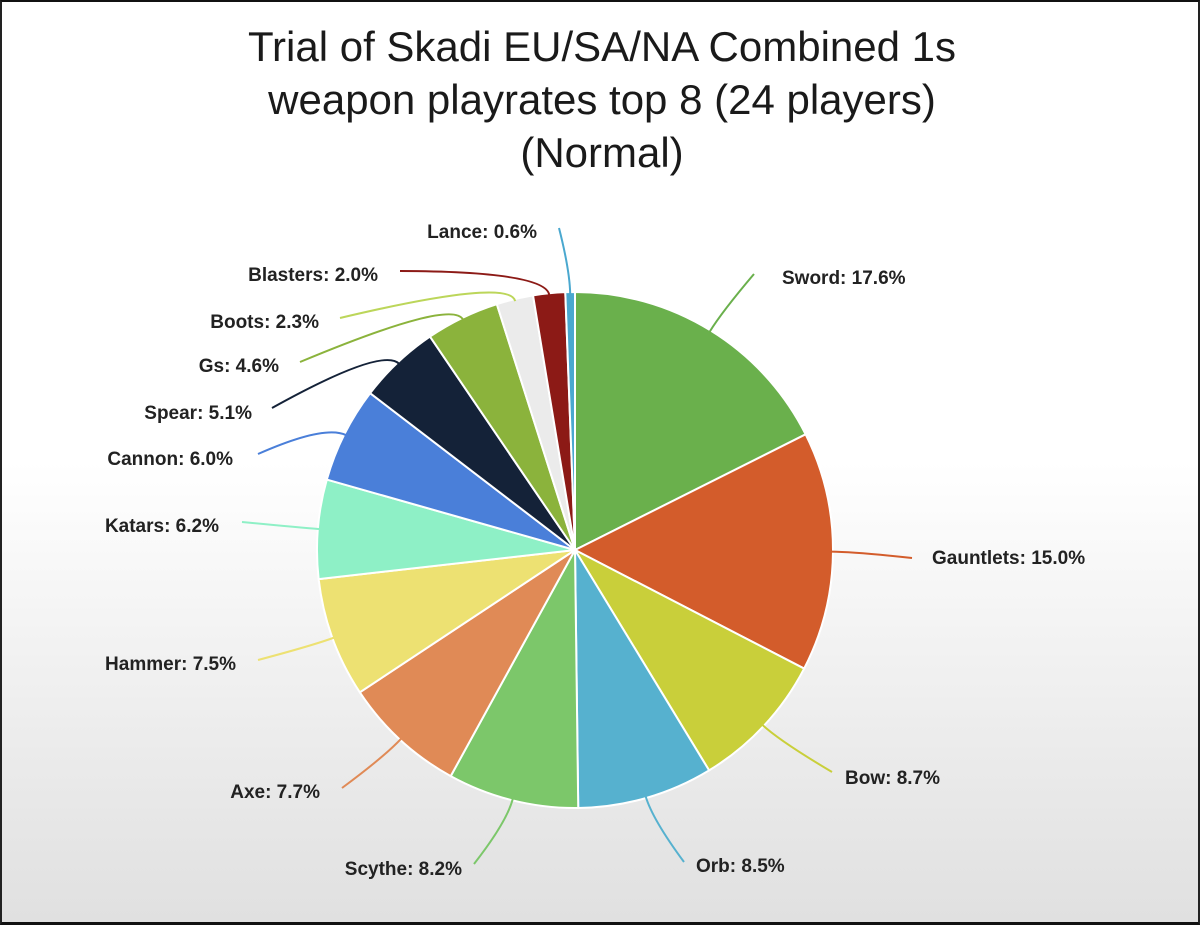  What do you see at coordinates (264, 322) in the screenshot?
I see `slice-label: Boots: 2.3%` at bounding box center [264, 322].